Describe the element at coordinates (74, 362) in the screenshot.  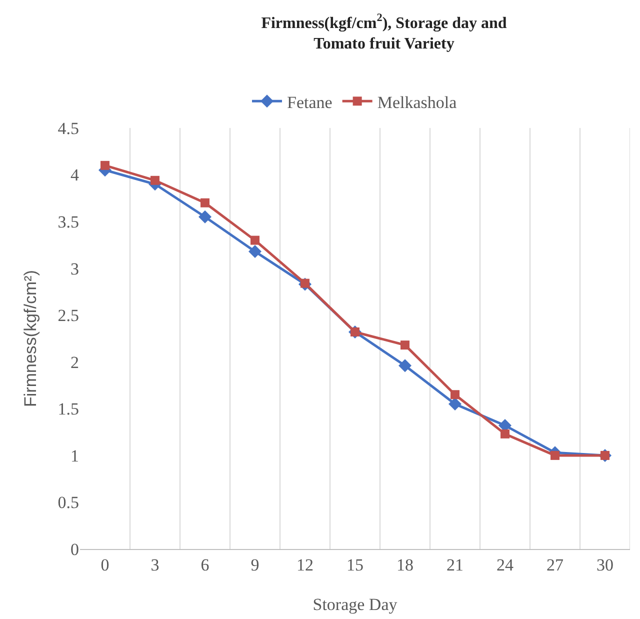
I see `y-tick-label: 2` at that location.